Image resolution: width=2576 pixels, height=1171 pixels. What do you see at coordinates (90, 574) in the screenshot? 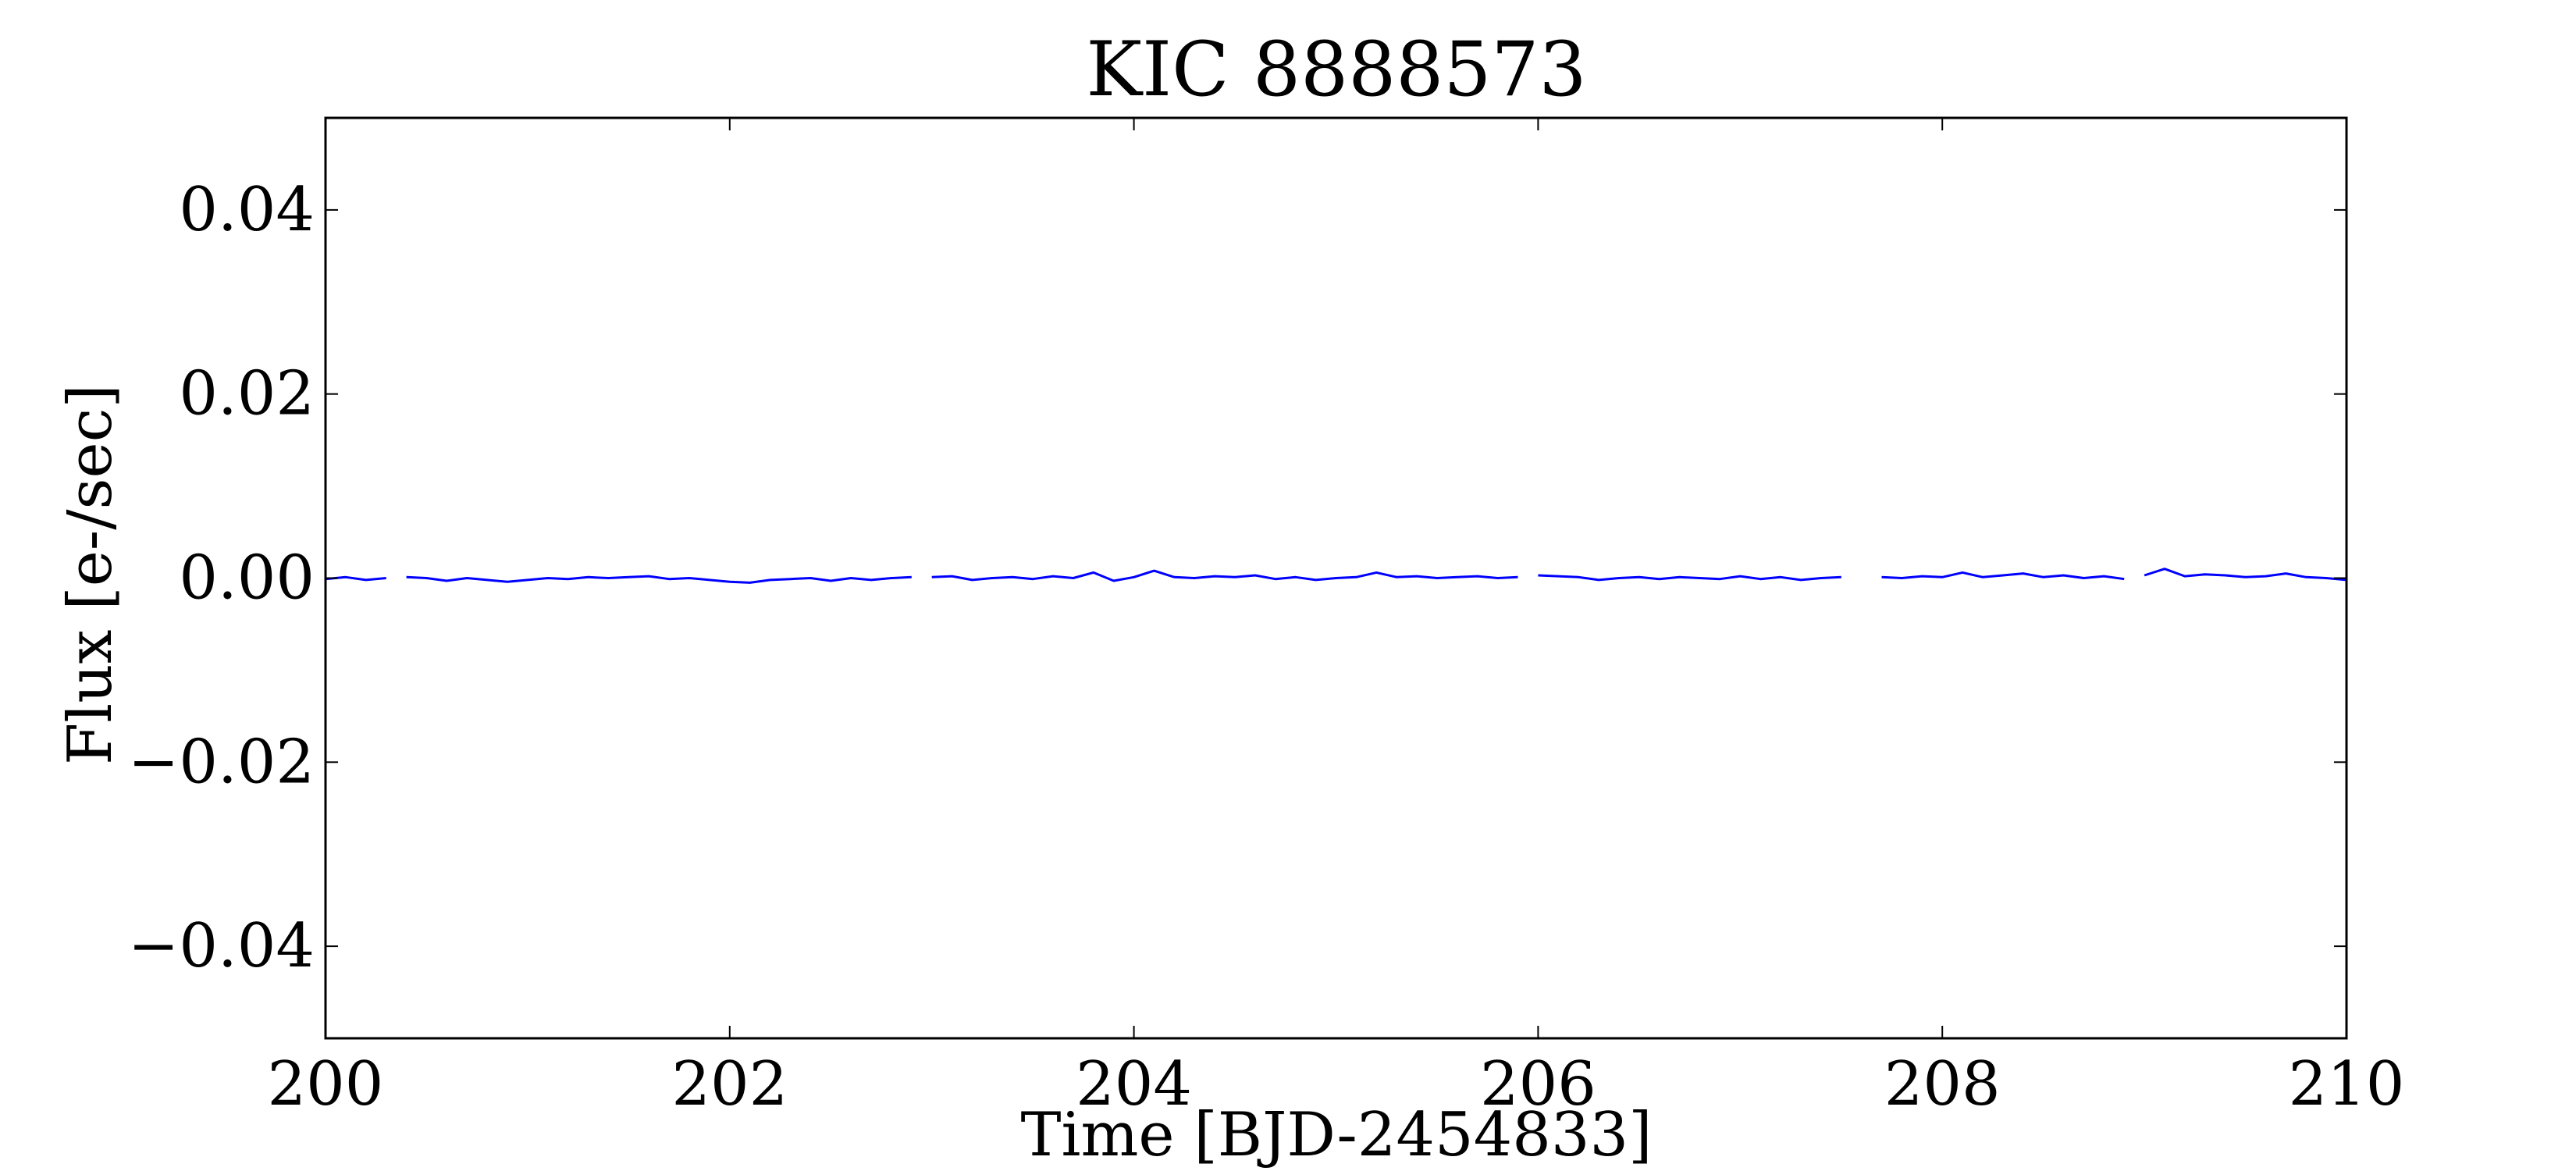
I see `y-axis-label: Flux [e-/sec]` at bounding box center [90, 574].